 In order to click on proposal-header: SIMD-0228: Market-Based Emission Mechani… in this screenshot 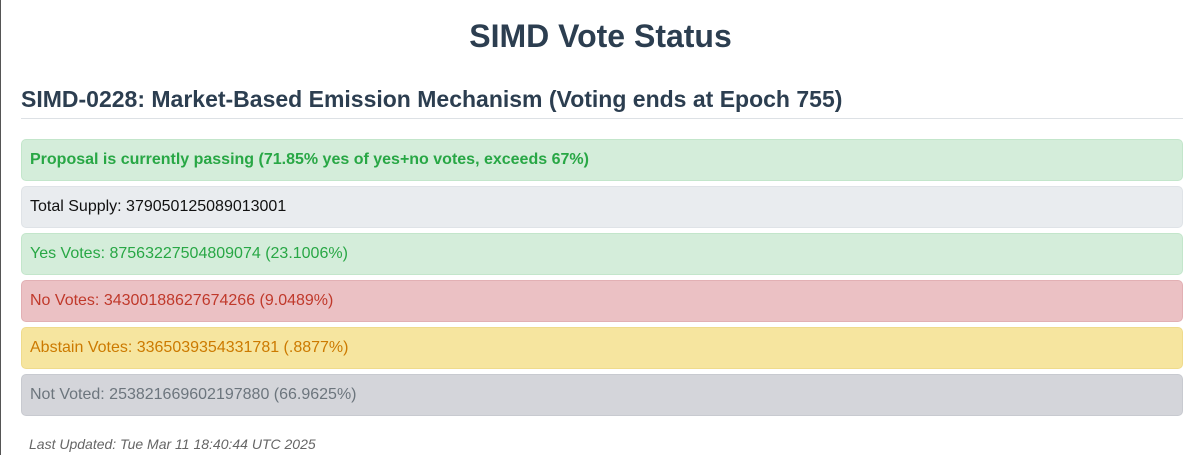, I will do `click(602, 101)`.